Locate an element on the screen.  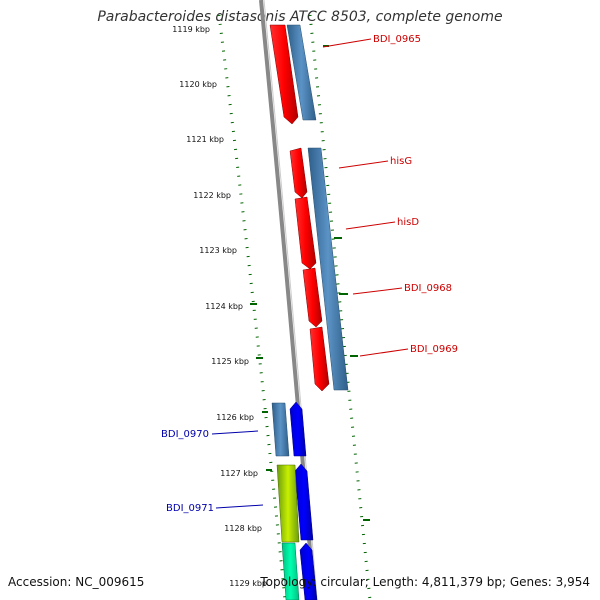
reverse-genes is located at coordinates (303, 500).